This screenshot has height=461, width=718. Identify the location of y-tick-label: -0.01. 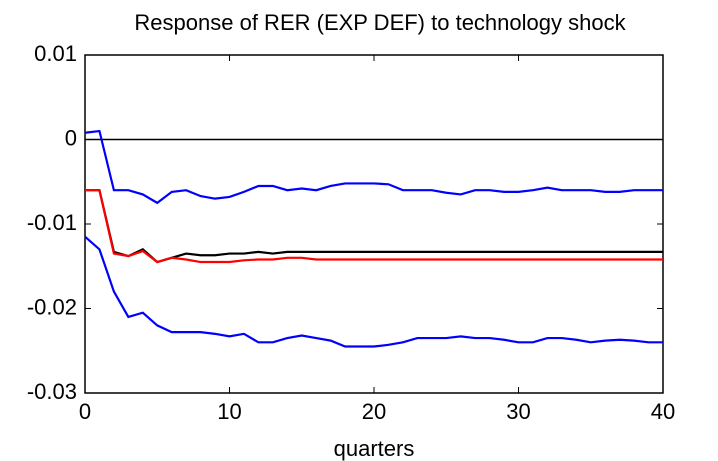
(52, 222).